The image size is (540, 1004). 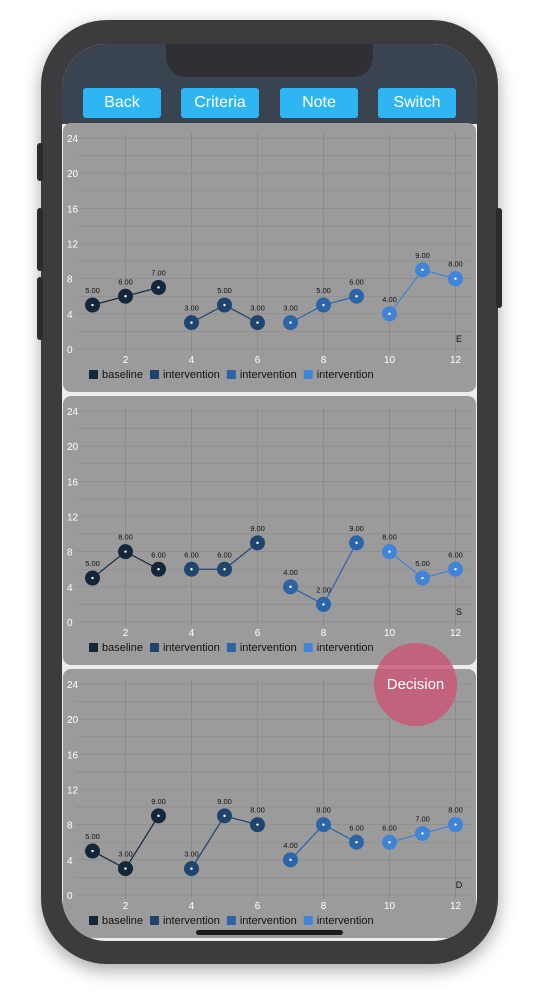 What do you see at coordinates (390, 633) in the screenshot?
I see `x-tick-label: 10` at bounding box center [390, 633].